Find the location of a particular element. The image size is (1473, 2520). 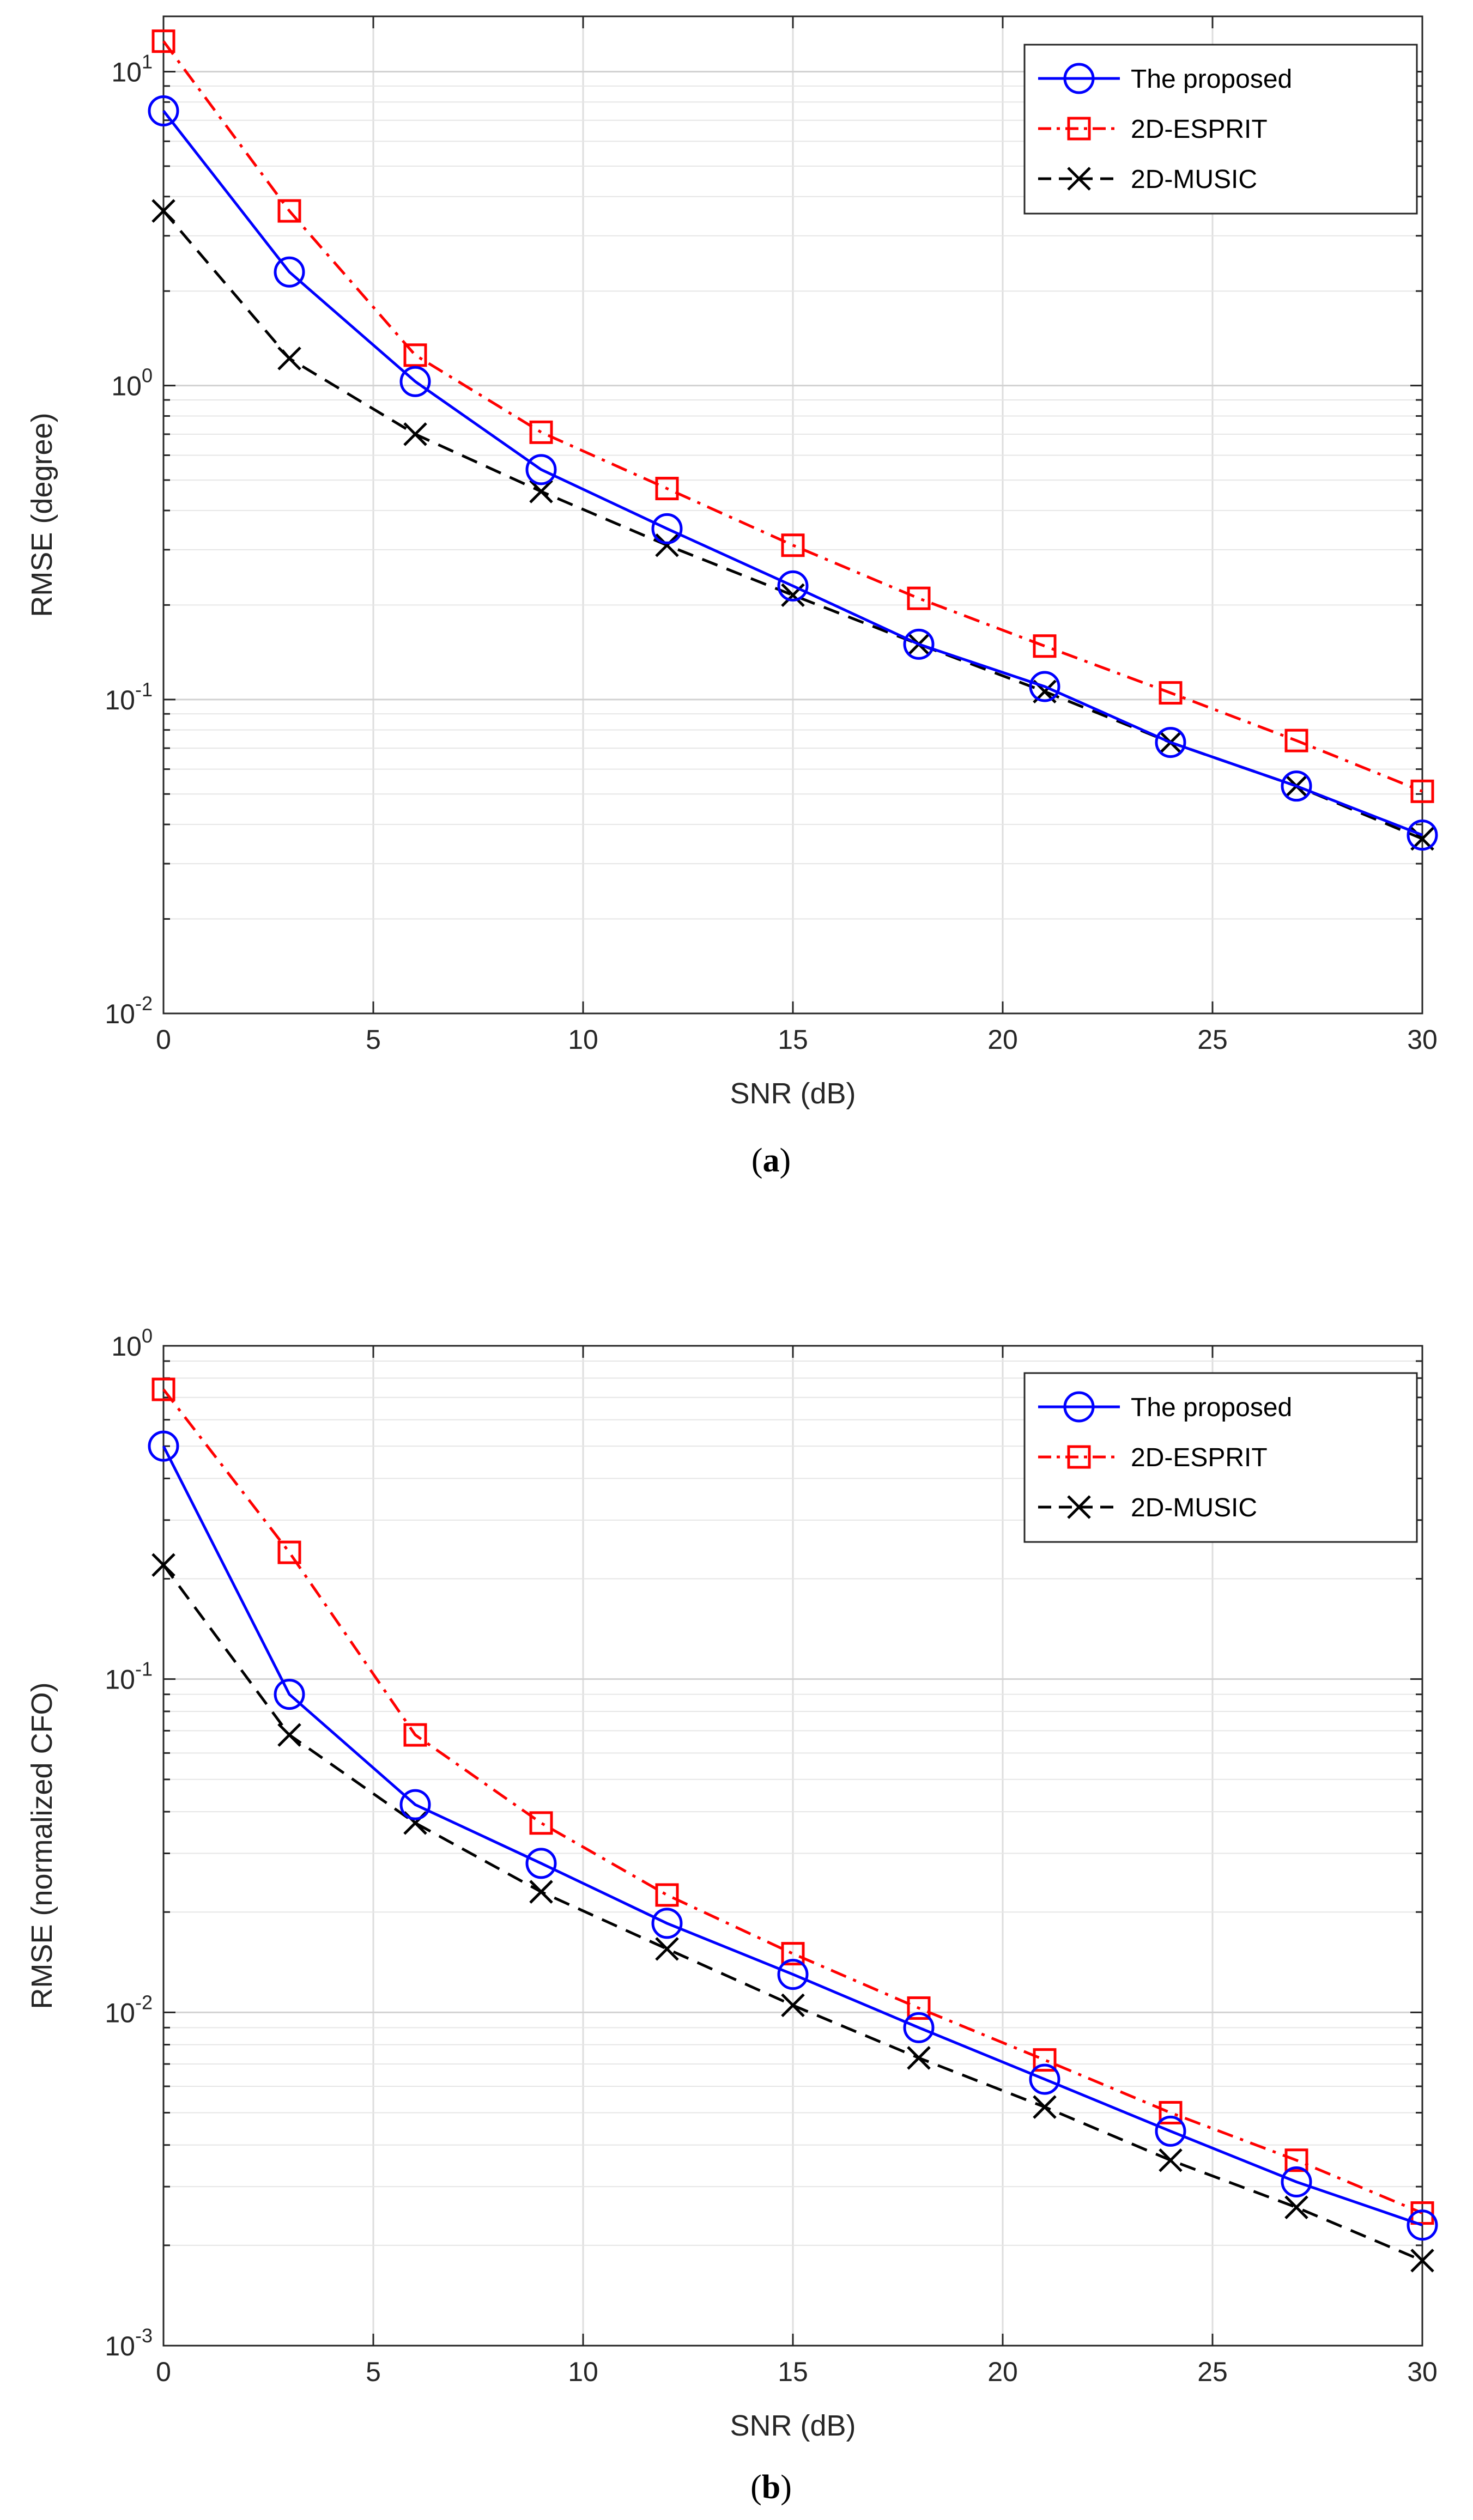

x-tick-label: 25 is located at coordinates (1212, 2372).